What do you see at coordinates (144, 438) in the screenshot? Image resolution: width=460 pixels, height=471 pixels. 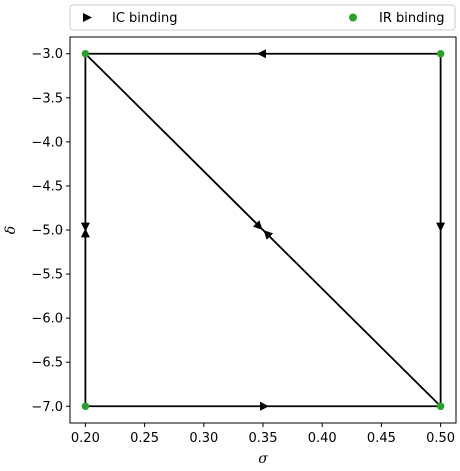 I see `x-tick-label-1: 0.25` at bounding box center [144, 438].